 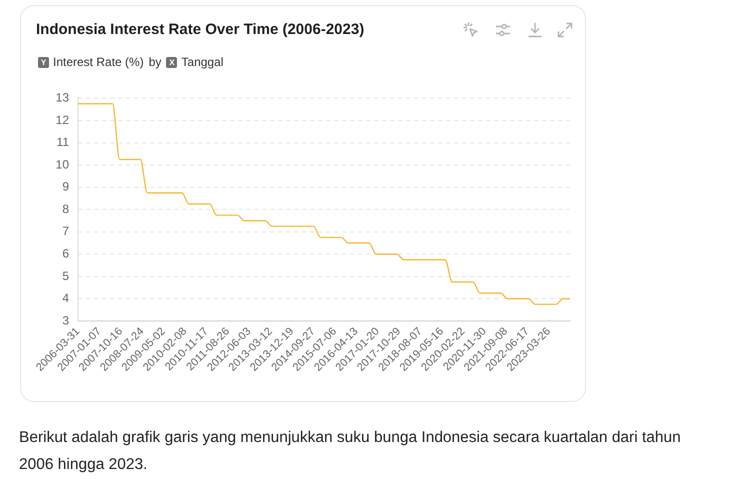 What do you see at coordinates (63, 164) in the screenshot?
I see `y-tick-label: 10` at bounding box center [63, 164].